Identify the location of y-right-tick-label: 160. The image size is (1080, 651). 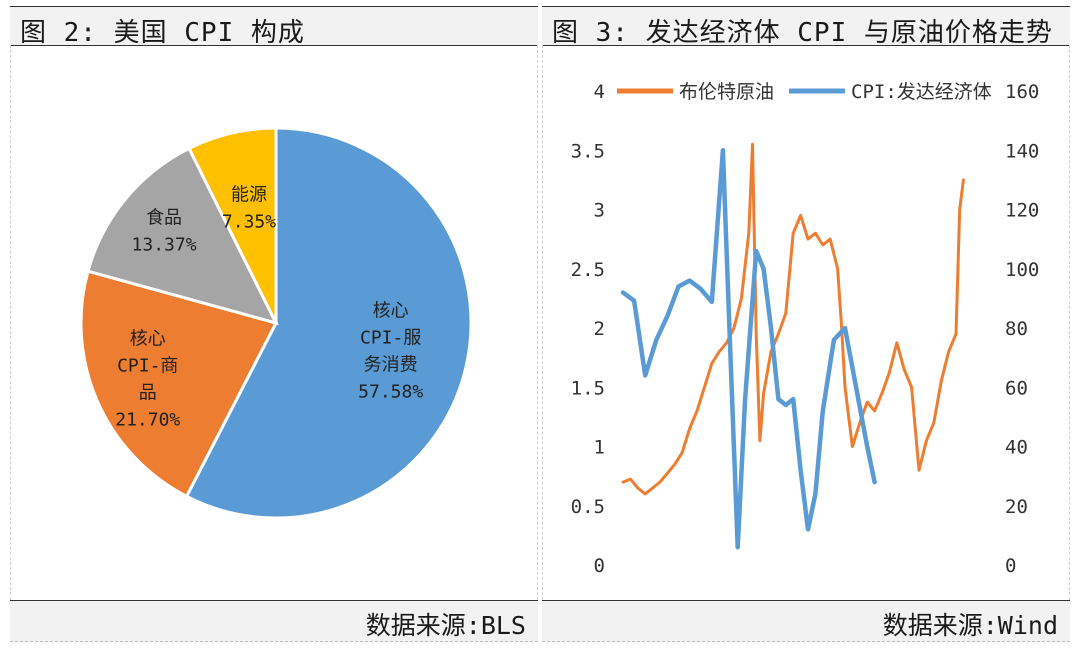
(1022, 92).